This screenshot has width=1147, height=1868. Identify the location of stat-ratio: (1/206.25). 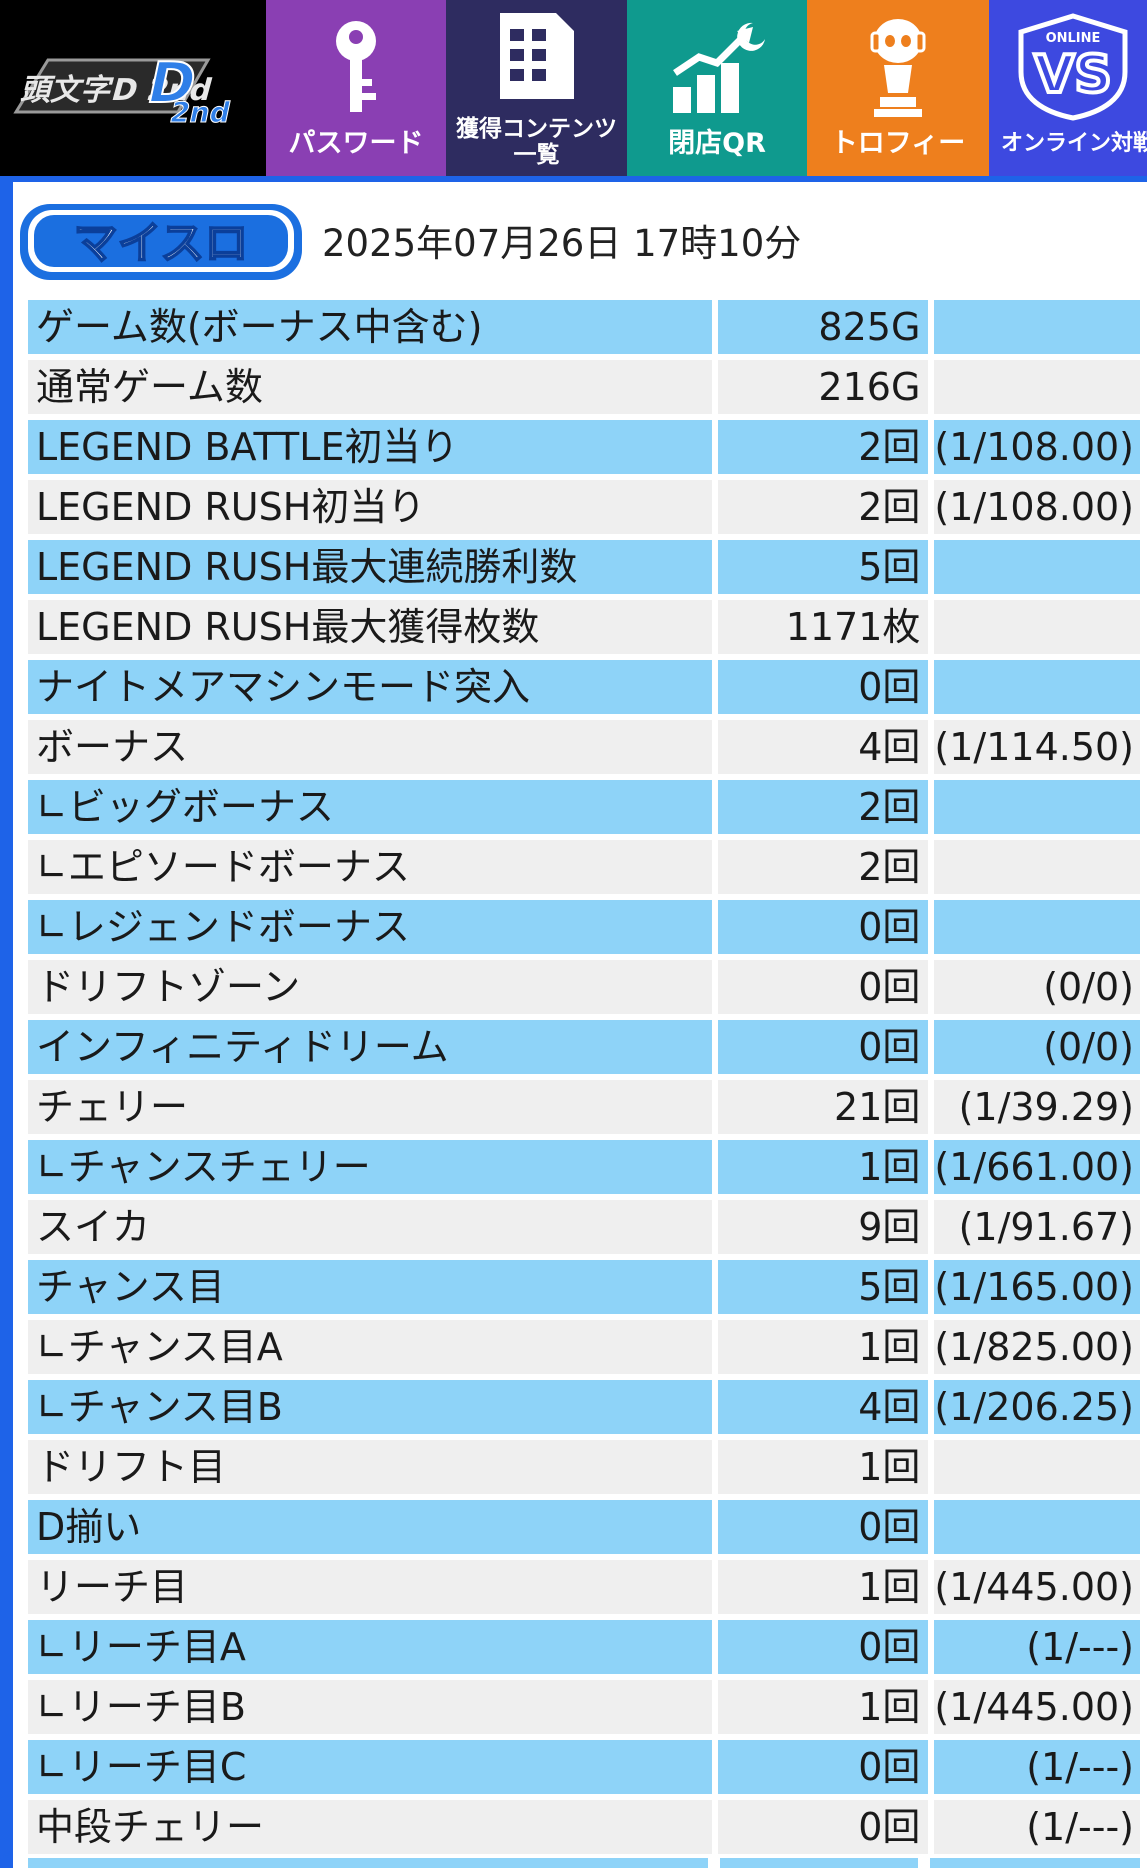
(1037, 1407).